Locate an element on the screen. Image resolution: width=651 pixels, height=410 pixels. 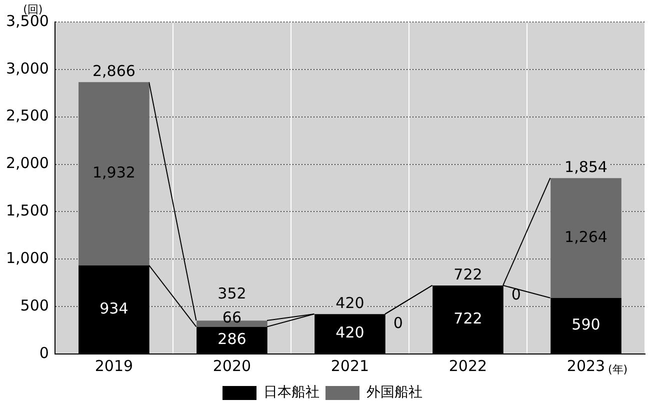
x-axis-title: (年) is located at coordinates (618, 369).